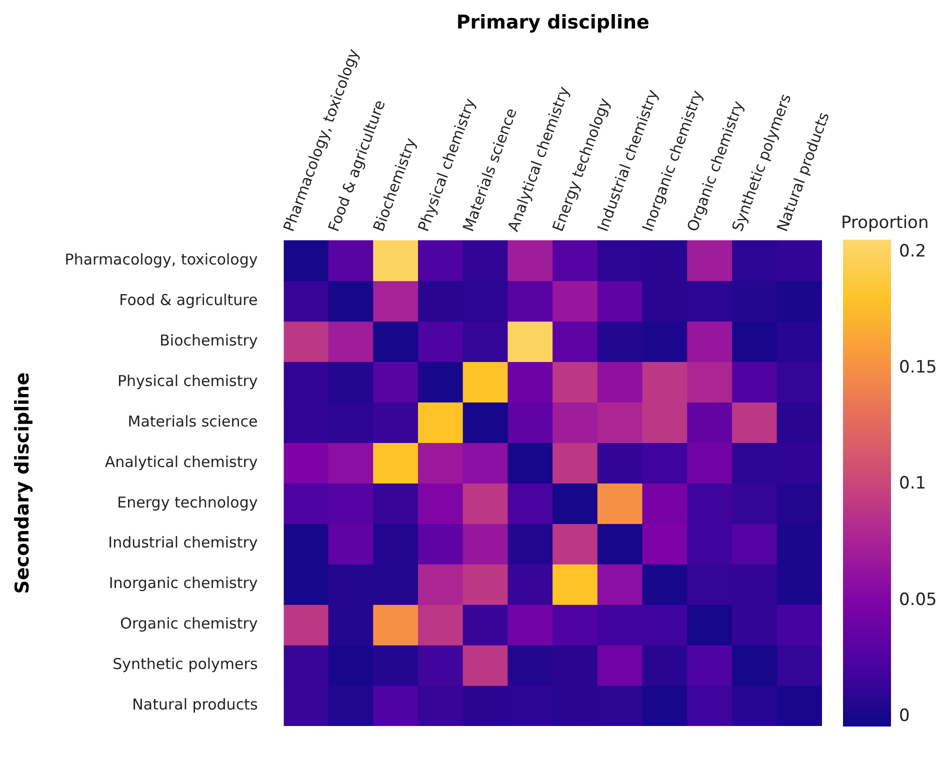 The width and height of the screenshot is (945, 761). Describe the element at coordinates (912, 251) in the screenshot. I see `color-bar-label: 0.2` at that location.